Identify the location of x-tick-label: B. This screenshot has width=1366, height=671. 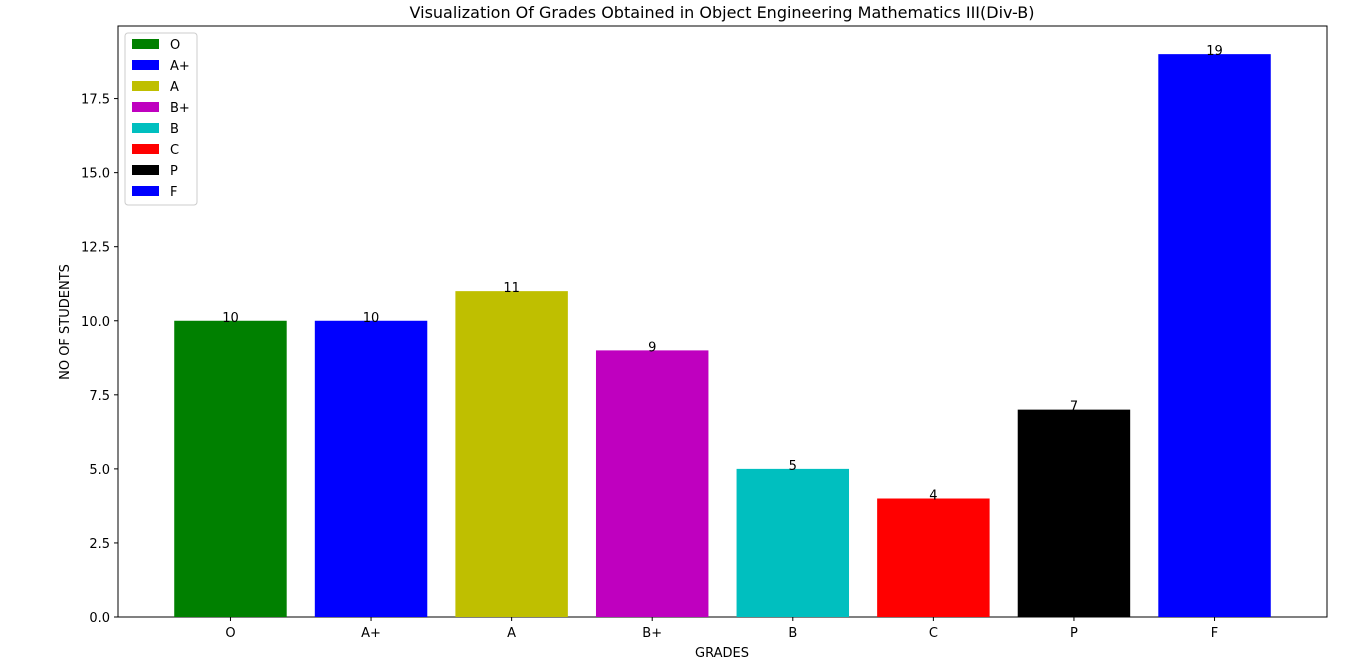
(792, 633).